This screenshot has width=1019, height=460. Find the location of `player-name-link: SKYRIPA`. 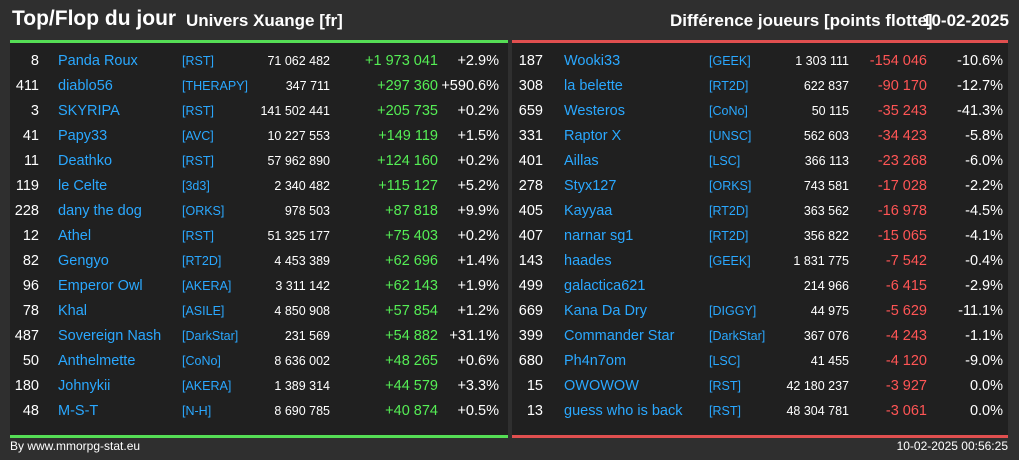

player-name-link: SKYRIPA is located at coordinates (89, 111).